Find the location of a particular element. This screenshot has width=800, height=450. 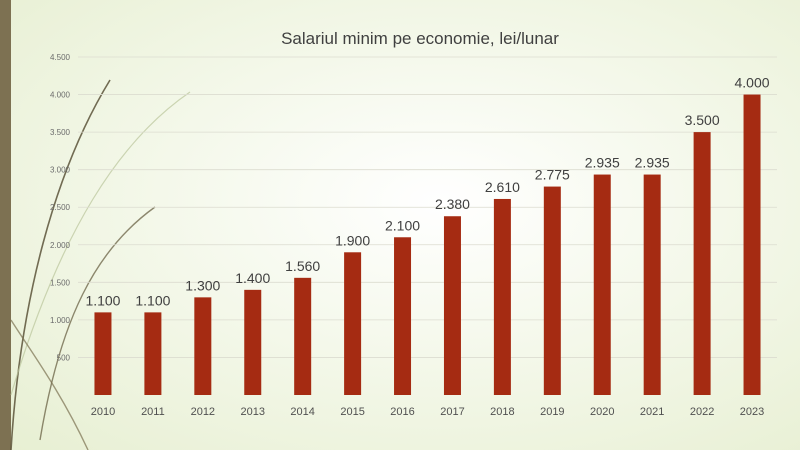

chart-title: Salariul minim pe economie, lei/lunar is located at coordinates (420, 38).